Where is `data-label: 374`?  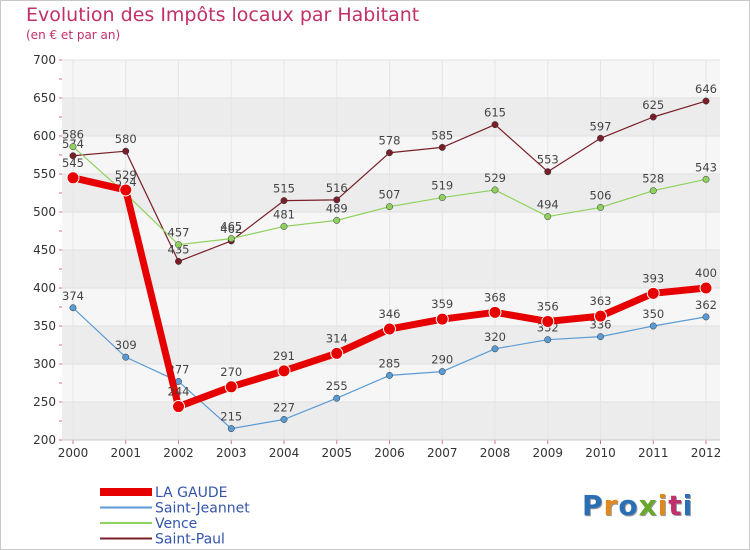 data-label: 374 is located at coordinates (73, 296).